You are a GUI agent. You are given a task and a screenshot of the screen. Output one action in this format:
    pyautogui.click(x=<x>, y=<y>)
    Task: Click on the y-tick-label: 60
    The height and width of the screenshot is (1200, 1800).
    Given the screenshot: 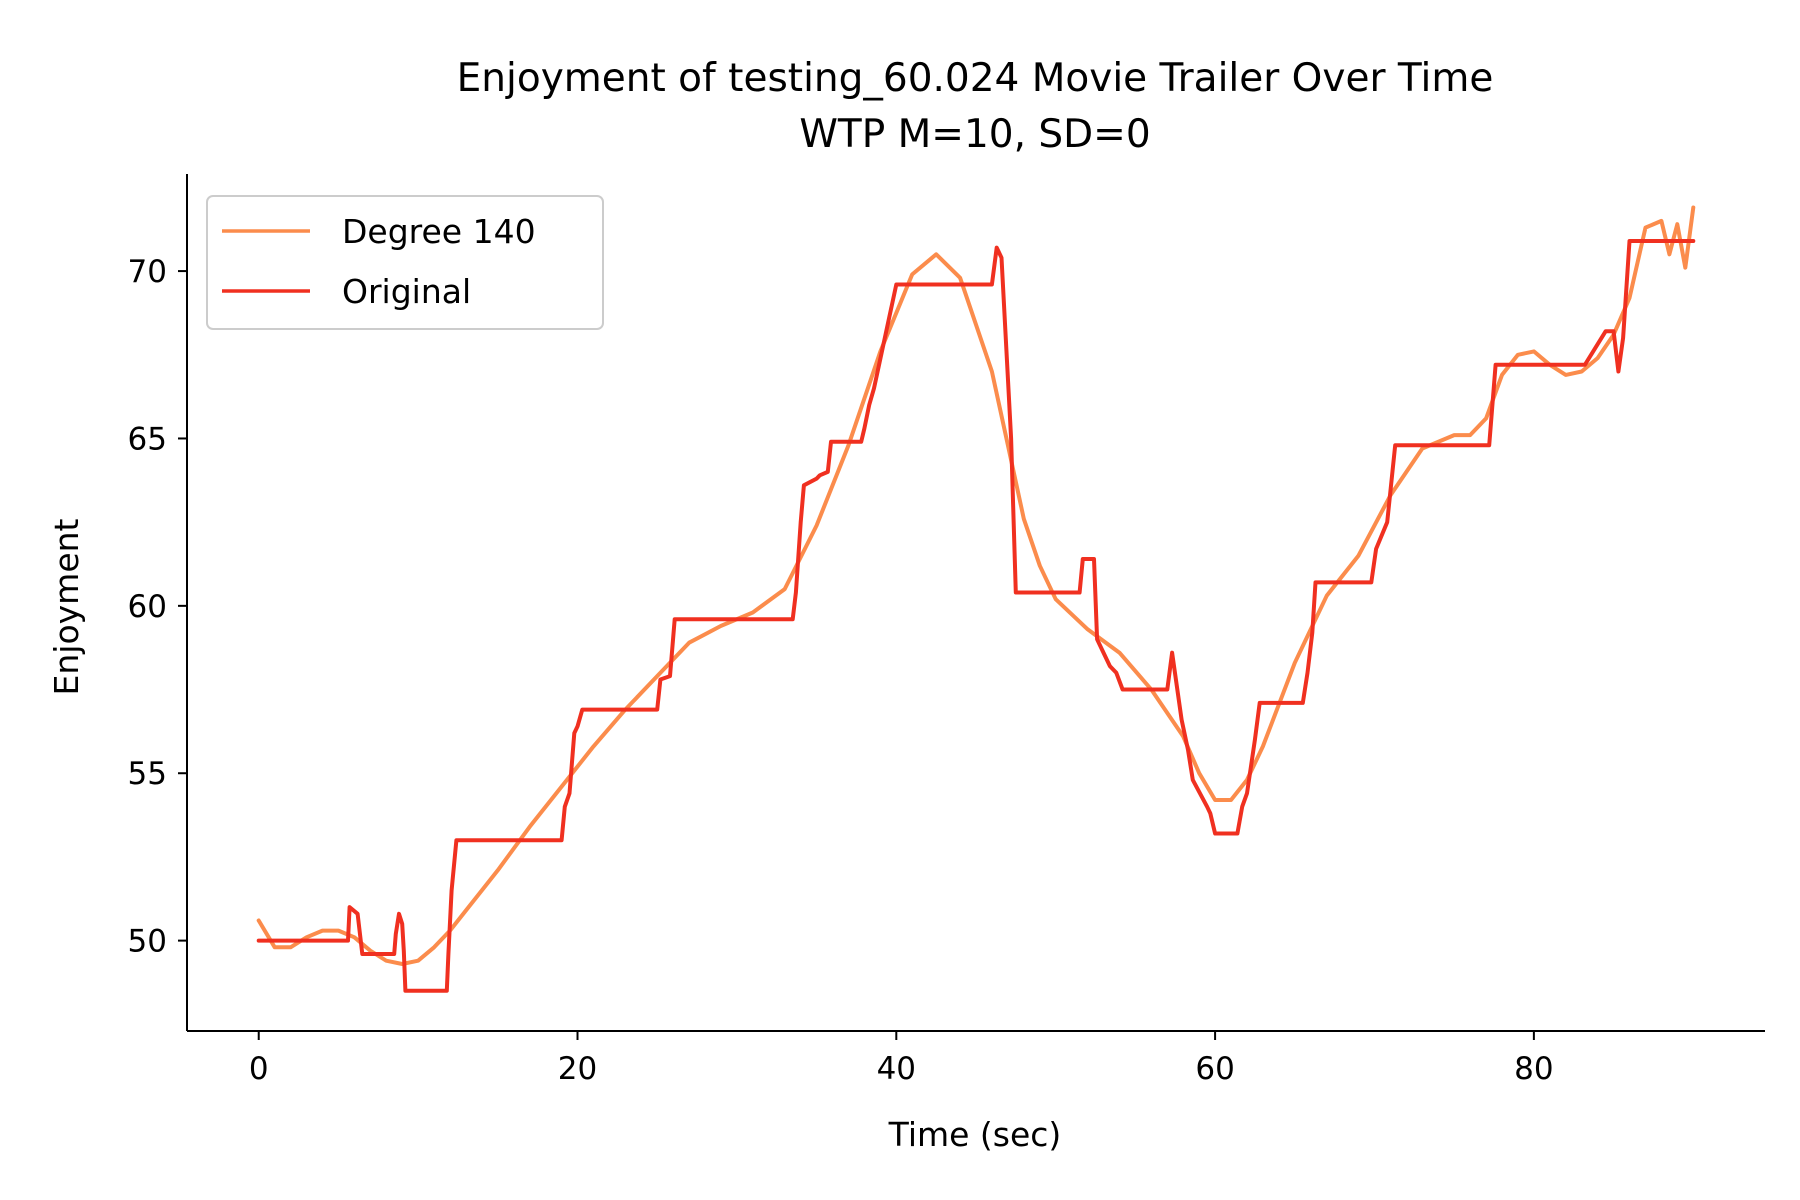 What is the action you would take?
    pyautogui.click(x=147, y=607)
    